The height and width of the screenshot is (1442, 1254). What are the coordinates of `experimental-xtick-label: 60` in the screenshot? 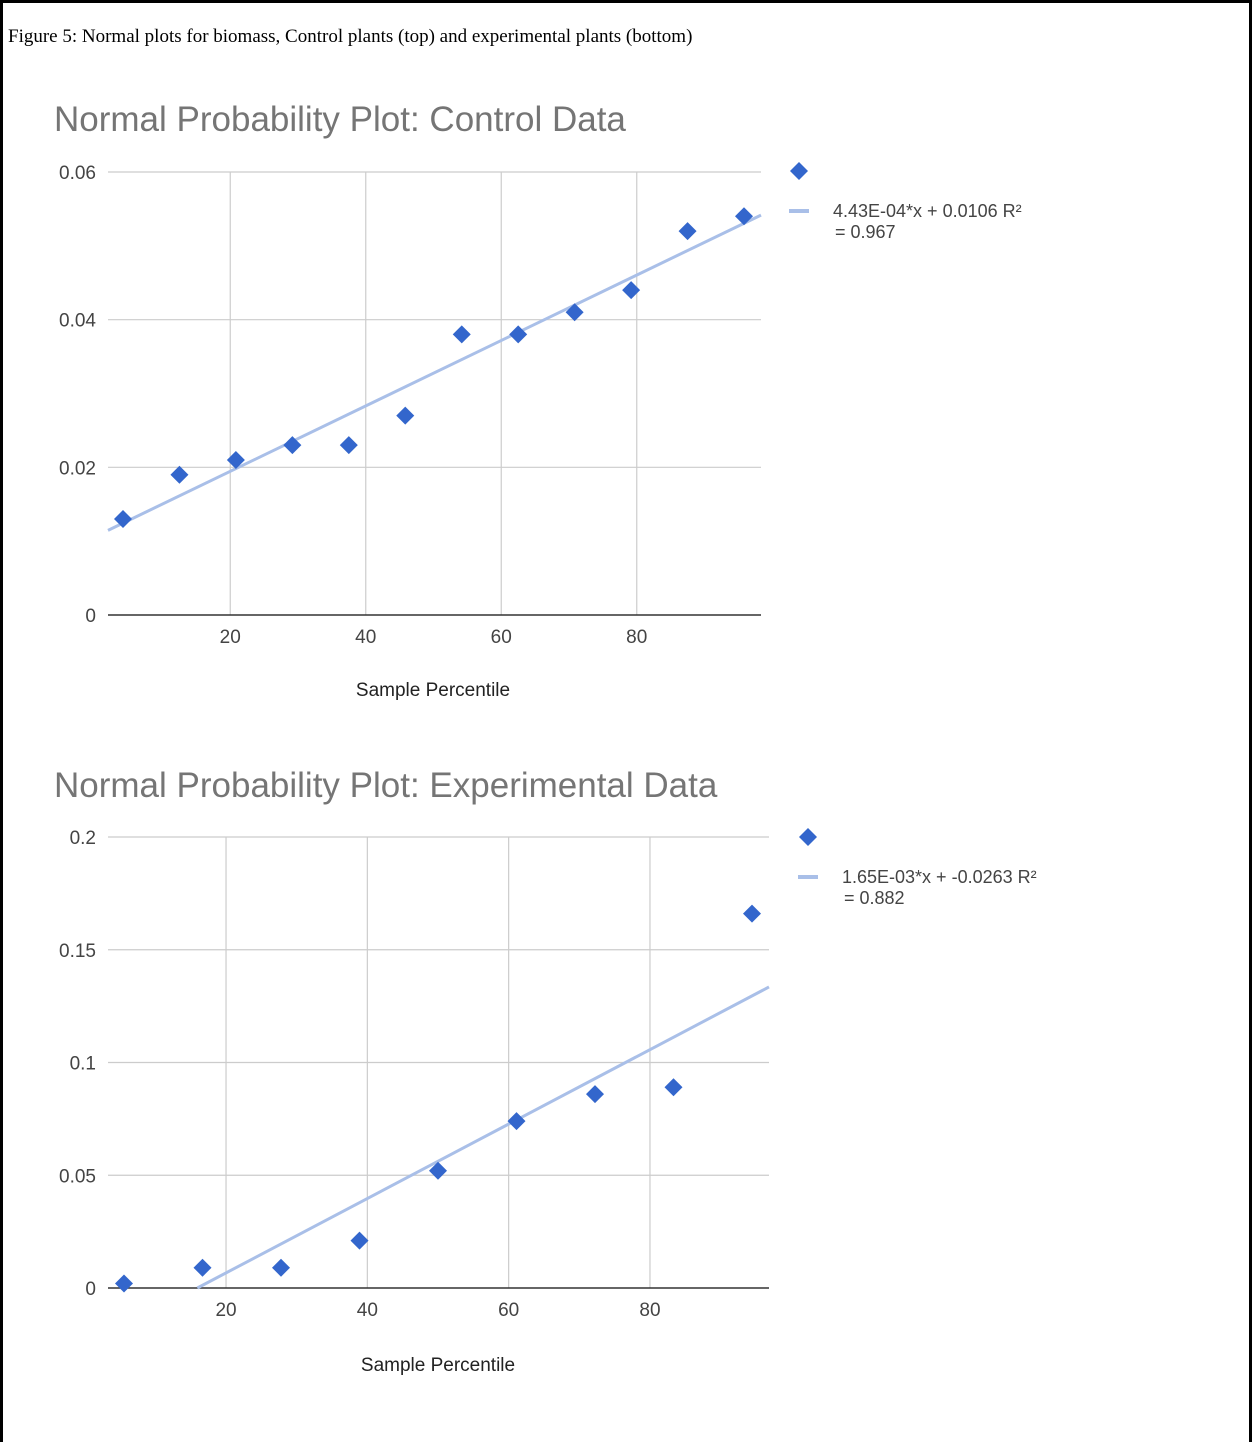 It's located at (508, 1310).